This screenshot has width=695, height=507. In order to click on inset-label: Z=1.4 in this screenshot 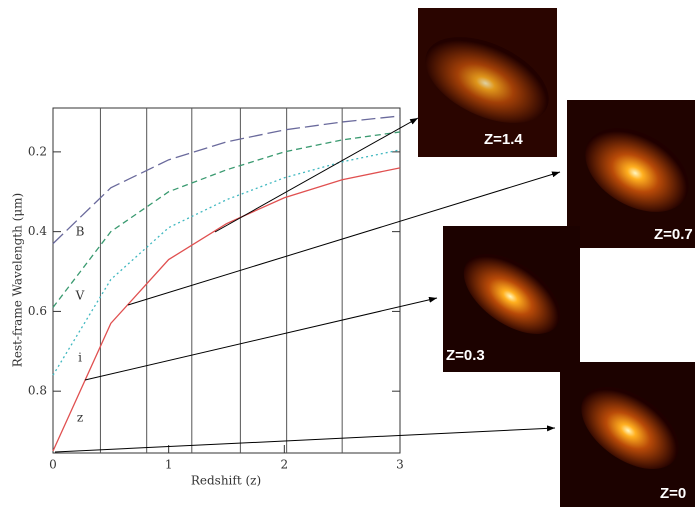, I will do `click(503, 139)`.